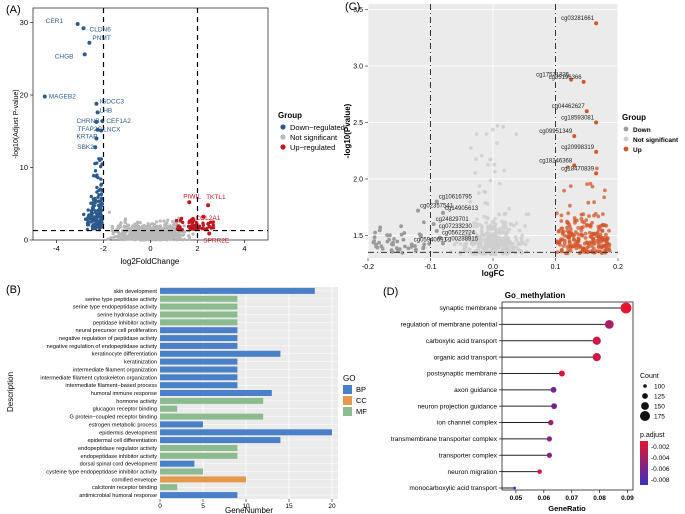 The width and height of the screenshot is (685, 514). What do you see at coordinates (656, 140) in the screenshot?
I see `legend-label-c-not-significant: Not significant` at bounding box center [656, 140].